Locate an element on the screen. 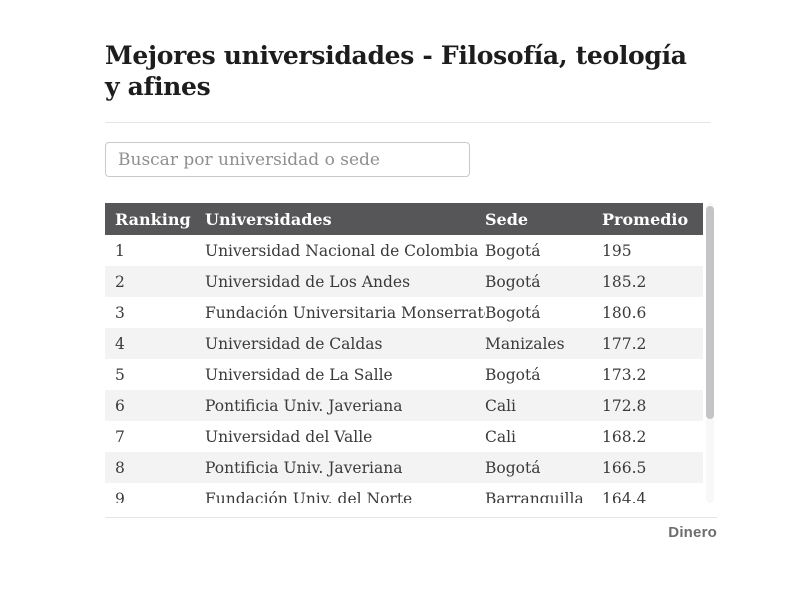 The image size is (800, 600). cell-universidad: Fundación Universitaria Monserrate is located at coordinates (345, 312).